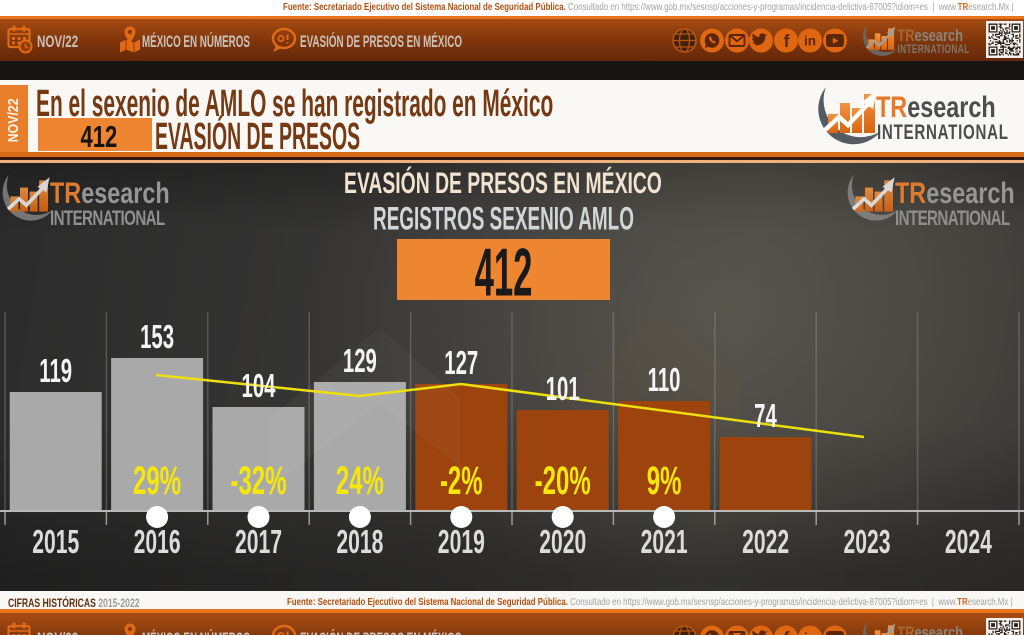 The width and height of the screenshot is (1024, 635). I want to click on svg-text: 74, so click(765, 415).